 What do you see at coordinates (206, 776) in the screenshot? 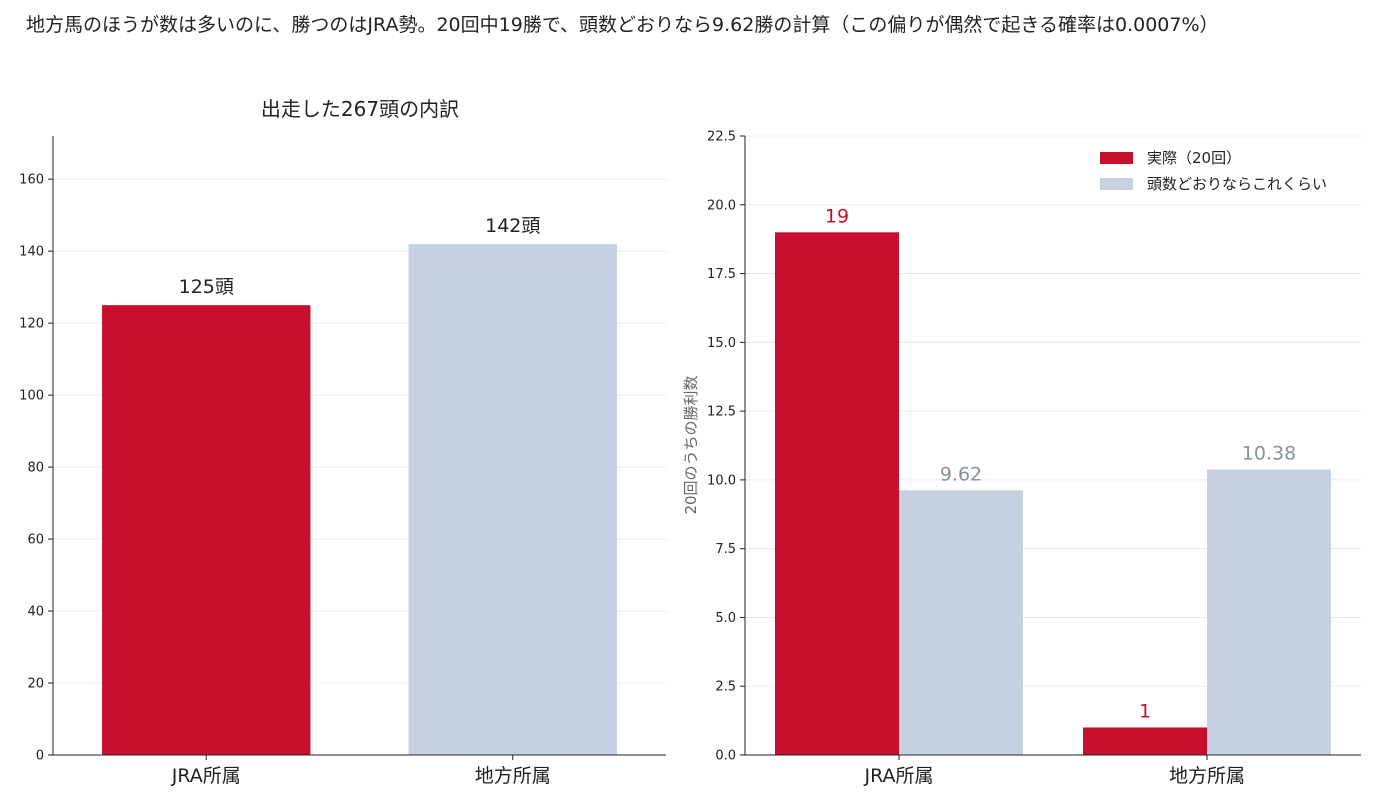
I see `left-xtick-label: JRA所属` at bounding box center [206, 776].